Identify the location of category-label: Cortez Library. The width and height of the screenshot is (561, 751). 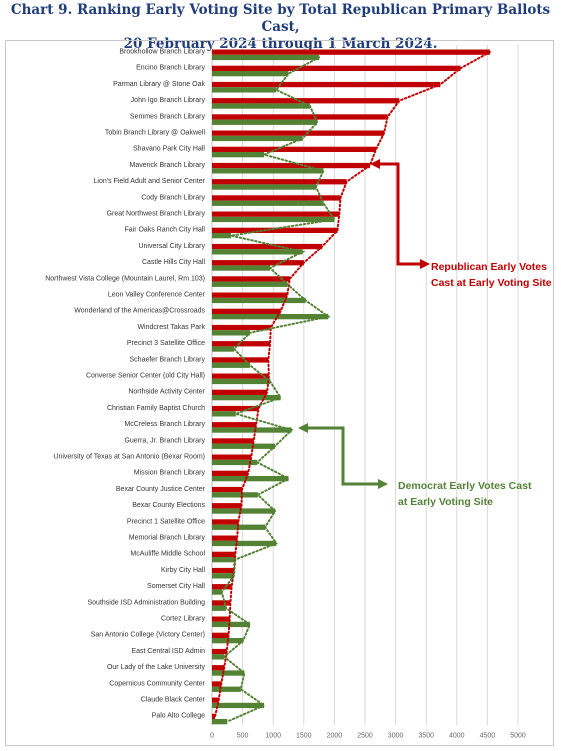
(183, 619).